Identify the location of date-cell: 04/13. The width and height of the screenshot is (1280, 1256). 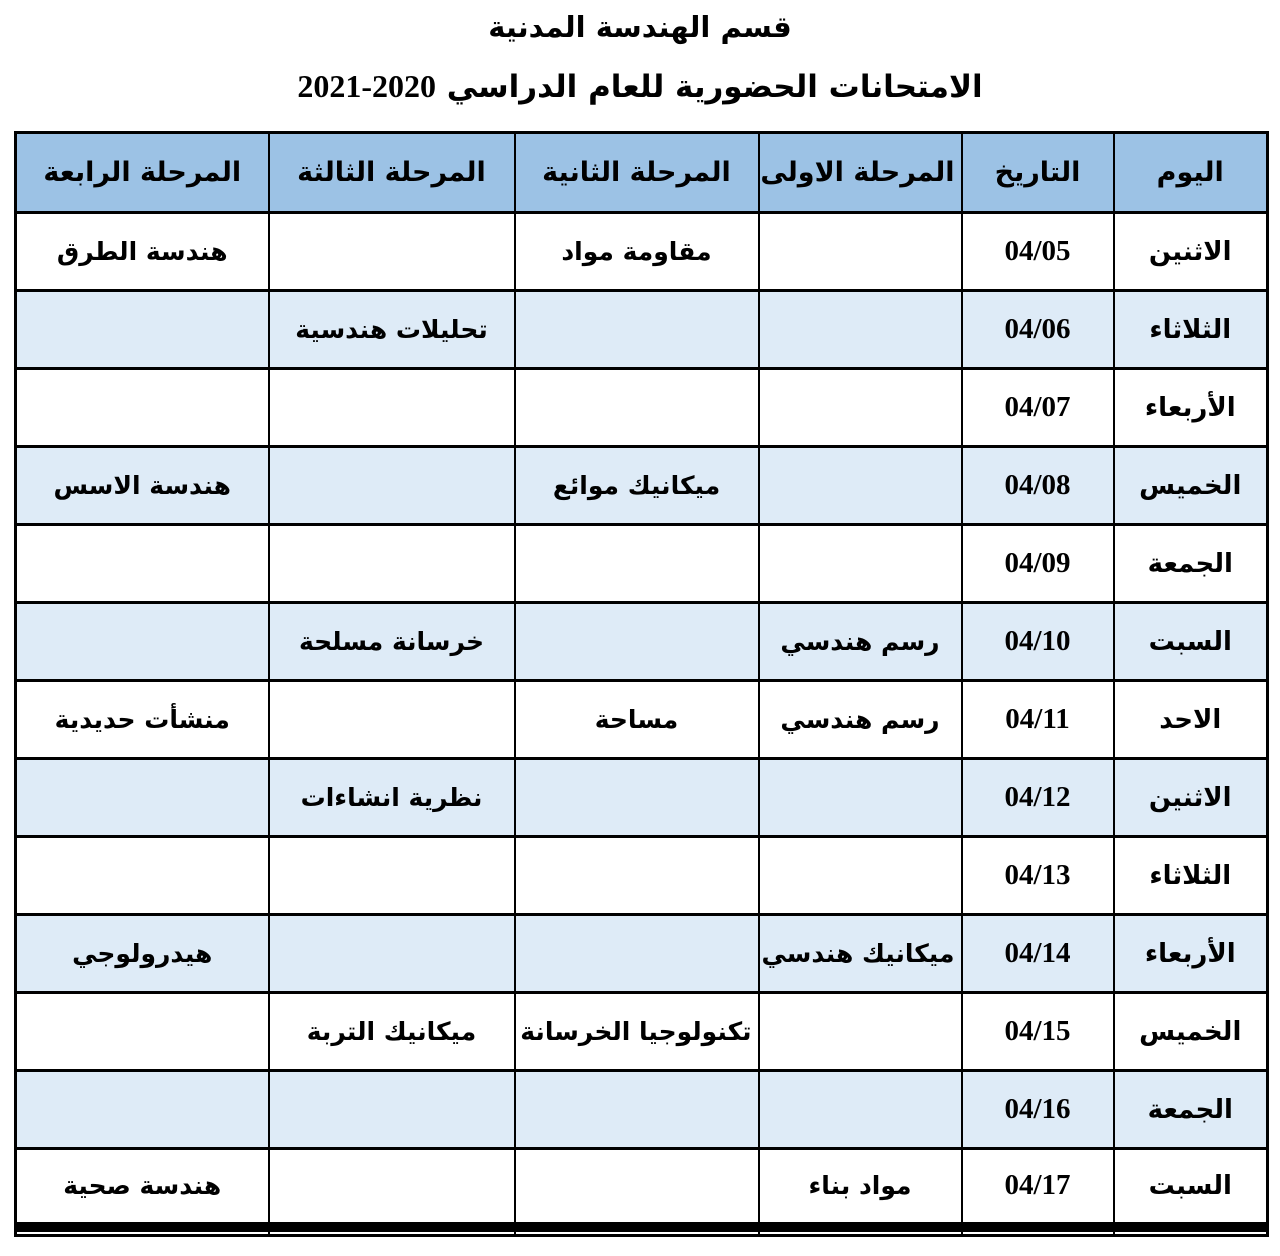
(1037, 875).